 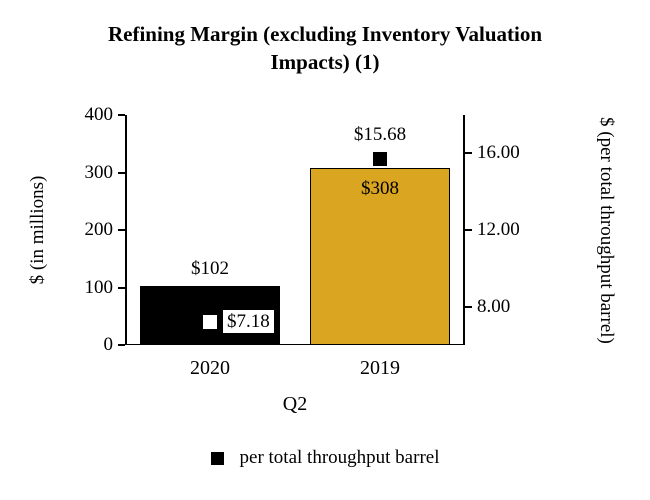 What do you see at coordinates (606, 230) in the screenshot?
I see `right-axis-title: $ (per total throughput barrel)` at bounding box center [606, 230].